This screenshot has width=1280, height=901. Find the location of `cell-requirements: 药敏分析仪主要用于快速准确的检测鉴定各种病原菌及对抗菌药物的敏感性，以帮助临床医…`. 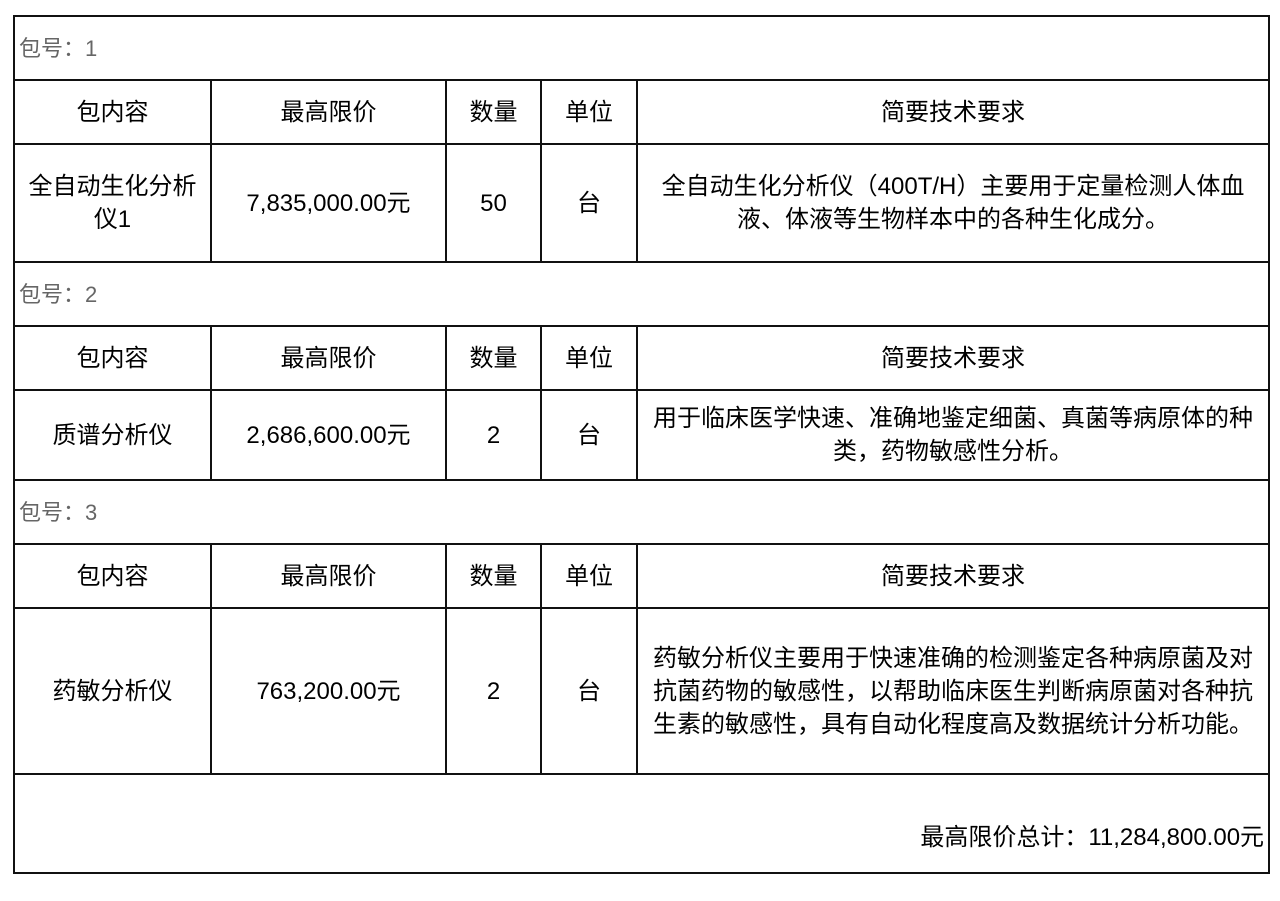

cell-requirements: 药敏分析仪主要用于快速准确的检测鉴定各种病原菌及对抗菌药物的敏感性，以帮助临床医… is located at coordinates (953, 691).